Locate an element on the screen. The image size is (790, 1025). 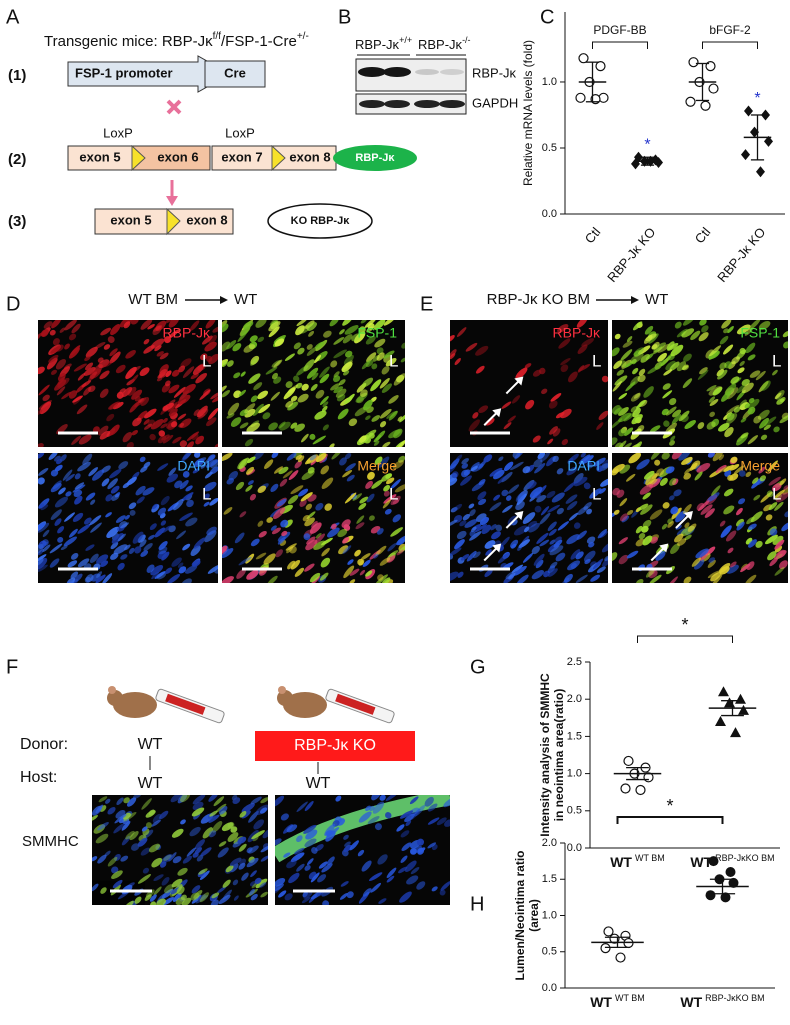
category-main: WT is located at coordinates (621, 862).